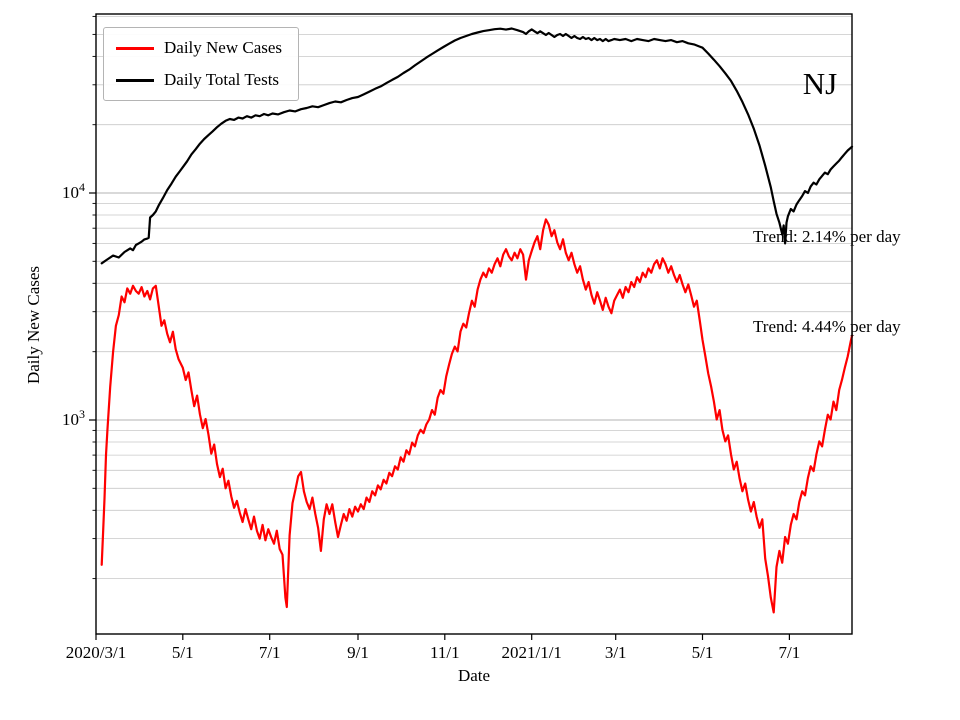 The width and height of the screenshot is (960, 720). Describe the element at coordinates (33, 325) in the screenshot. I see `y-axis-label: Daily New Cases` at that location.